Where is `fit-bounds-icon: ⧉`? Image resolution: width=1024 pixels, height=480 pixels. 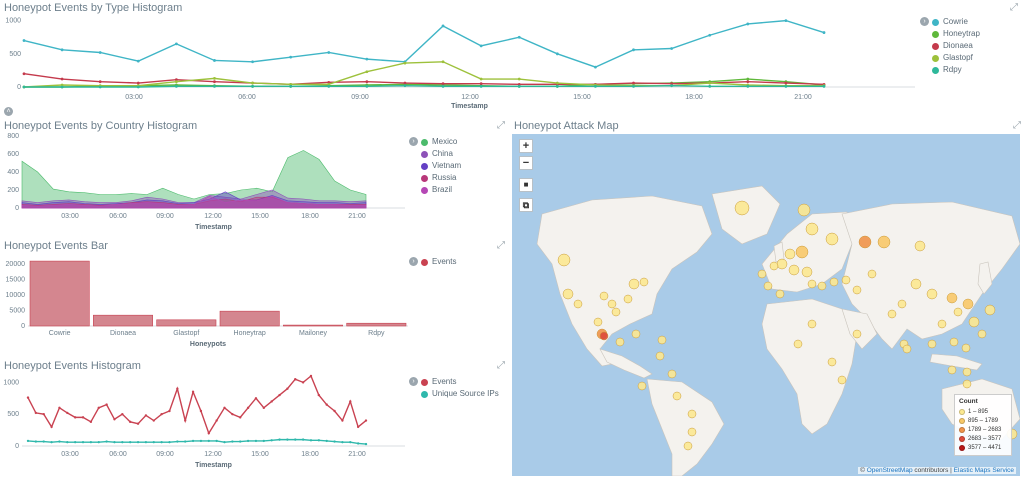 fit-bounds-icon: ⧉ is located at coordinates (526, 205).